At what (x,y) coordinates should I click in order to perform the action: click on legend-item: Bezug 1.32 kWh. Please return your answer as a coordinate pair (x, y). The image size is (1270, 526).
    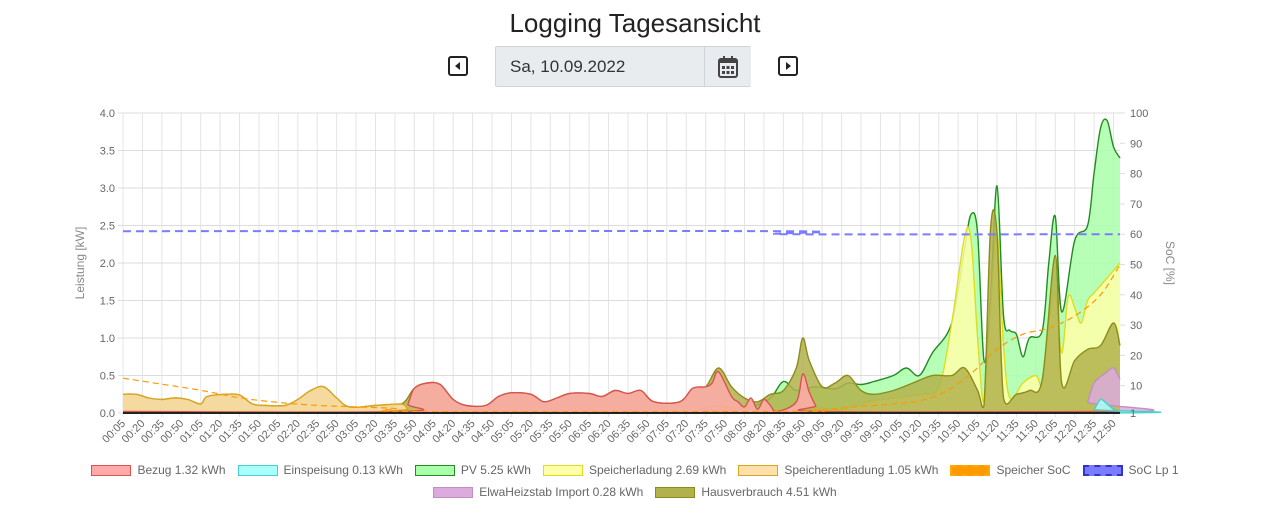
    Looking at the image, I should click on (158, 470).